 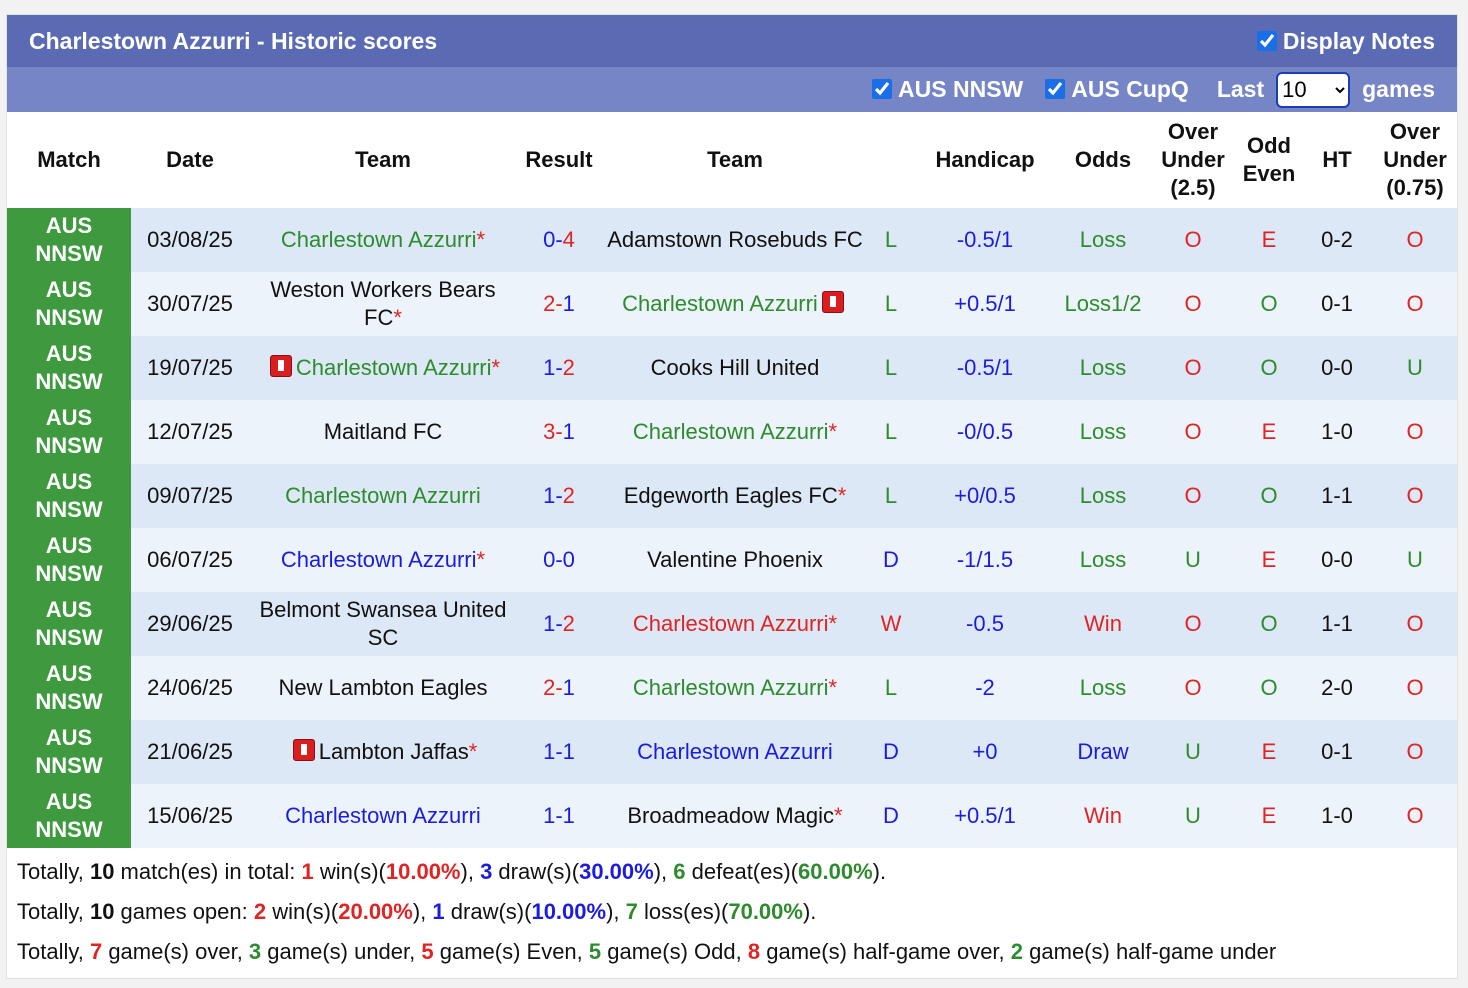 I want to click on odds-result: Draw, so click(x=1103, y=752).